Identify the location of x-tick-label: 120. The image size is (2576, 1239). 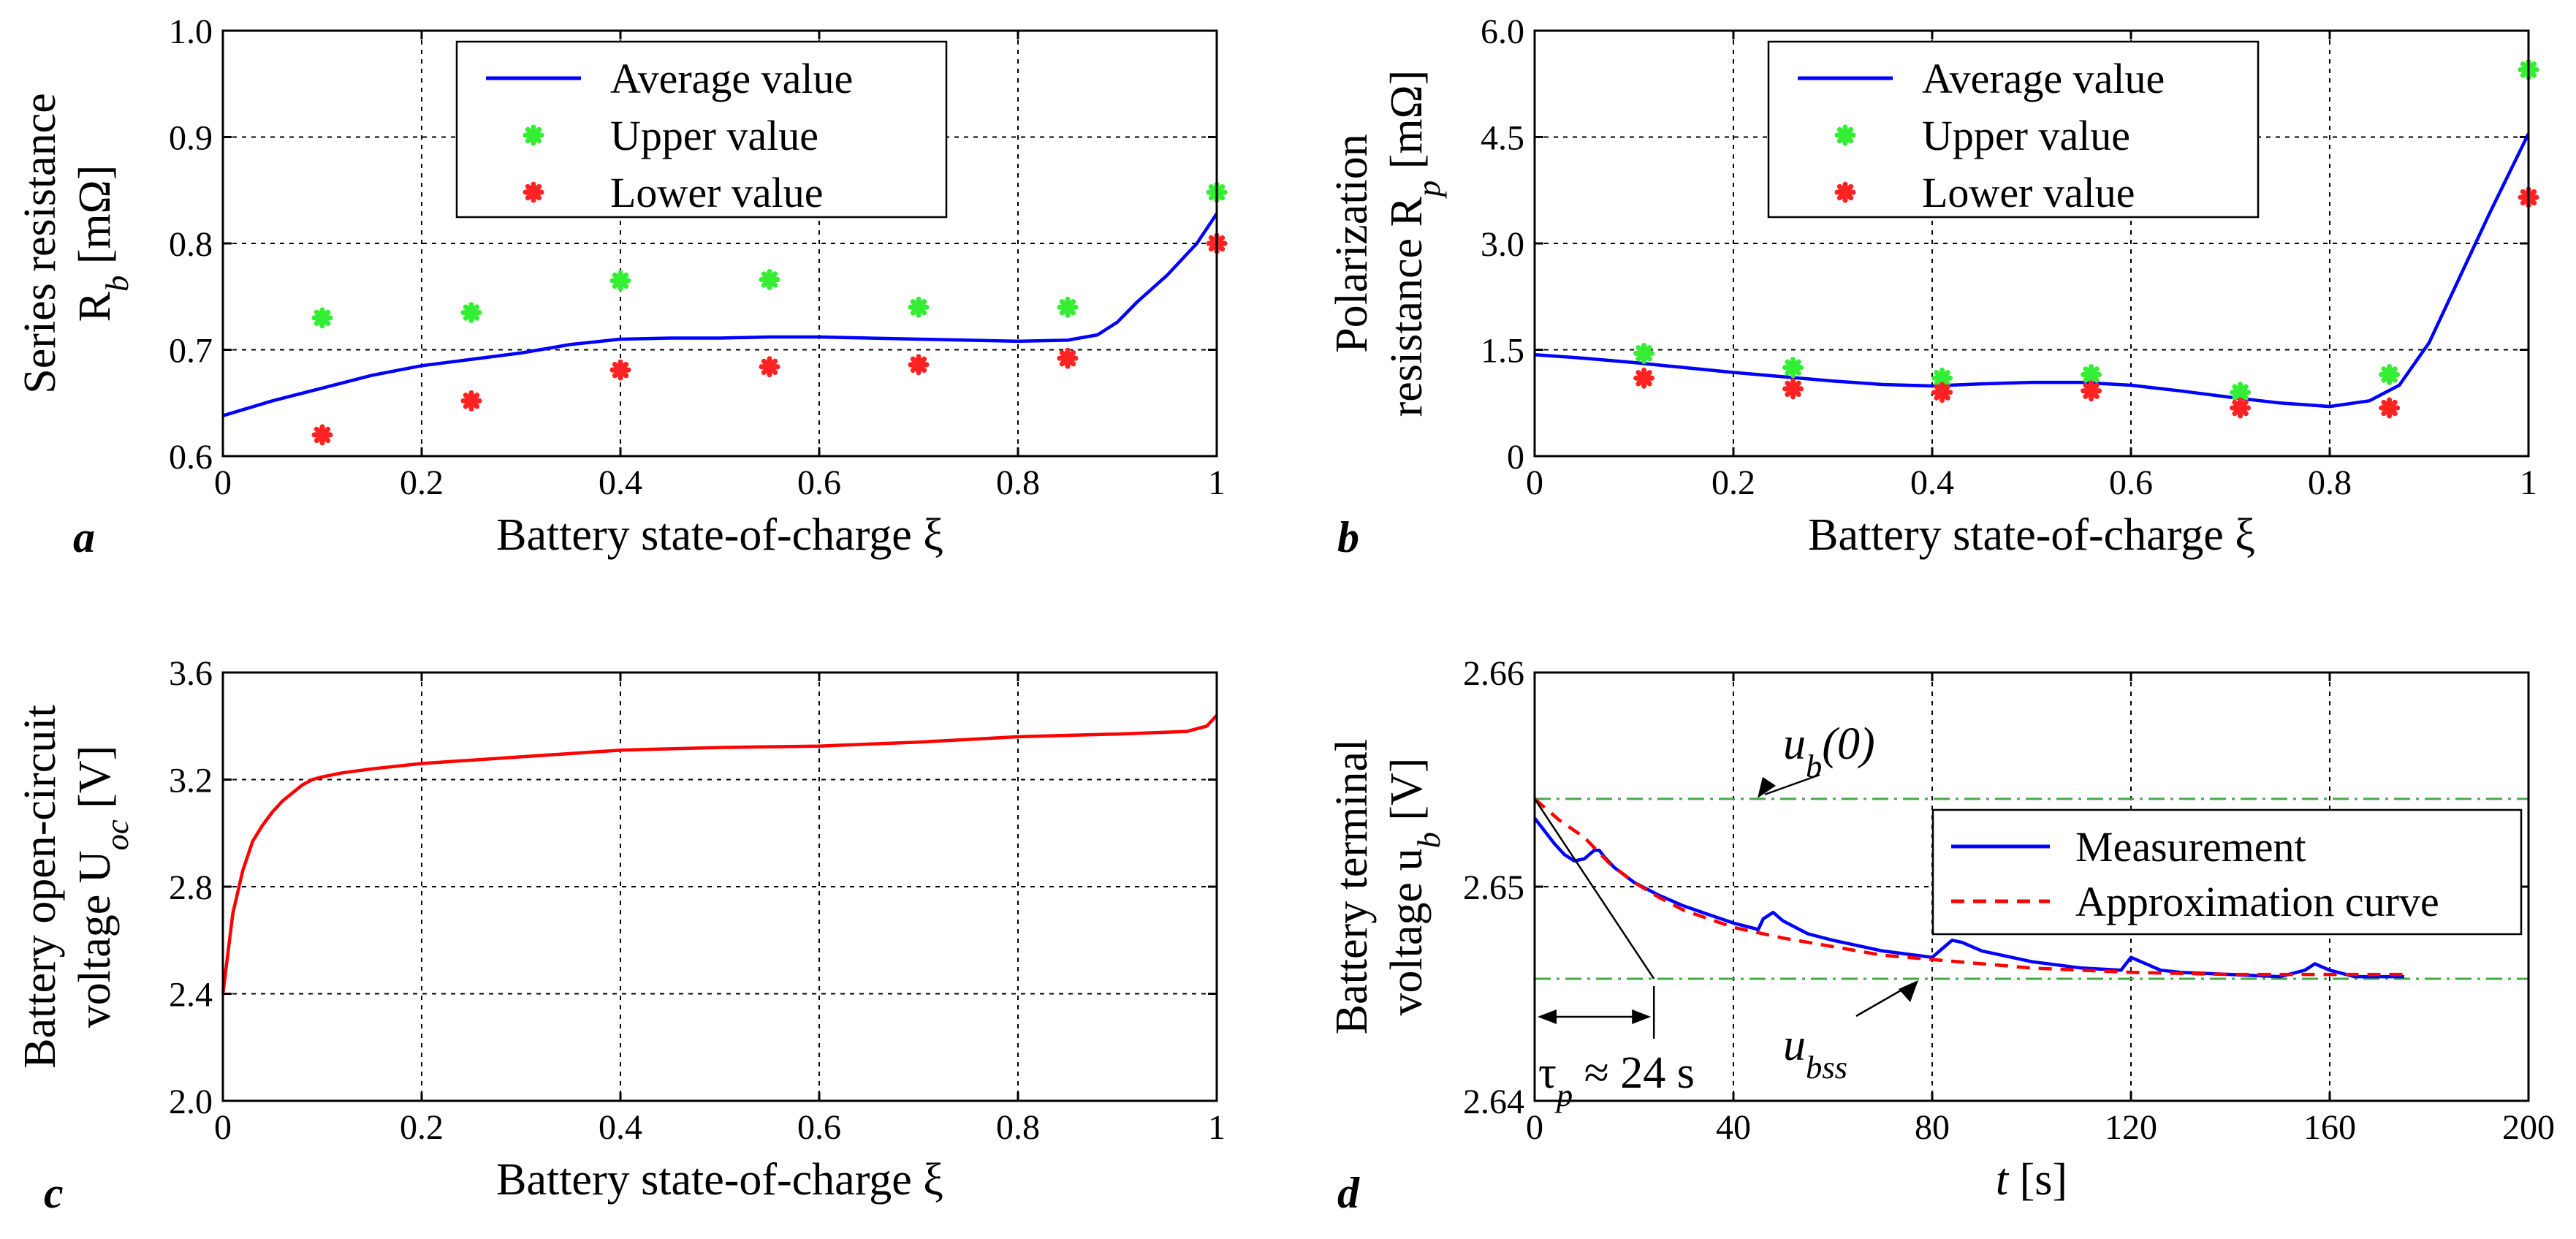
(2131, 1127).